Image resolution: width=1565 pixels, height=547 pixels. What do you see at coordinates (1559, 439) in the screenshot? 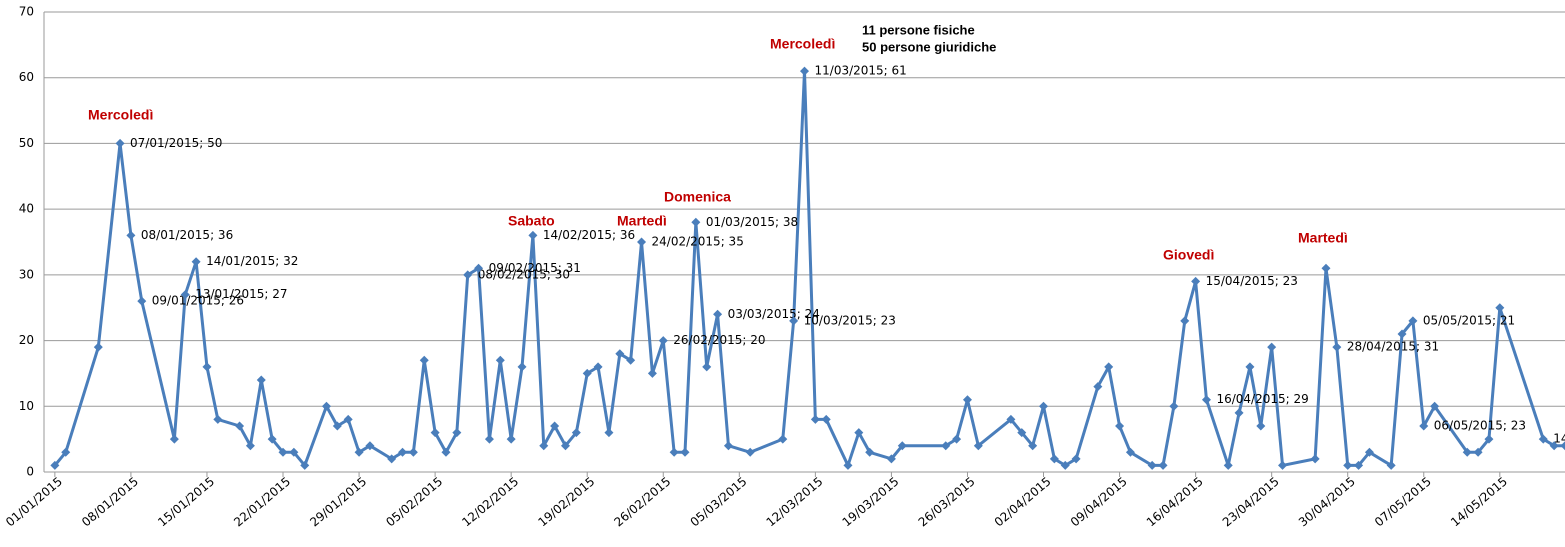
I see `data-label: 14/05/2015; 25` at bounding box center [1559, 439].